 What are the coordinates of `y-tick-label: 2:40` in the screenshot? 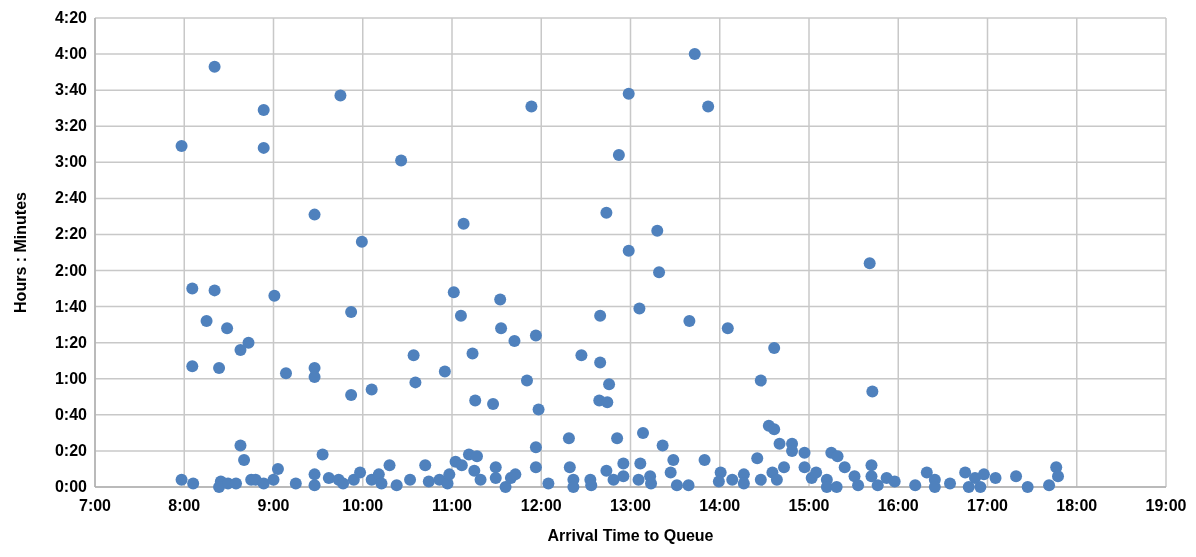 It's located at (71, 198).